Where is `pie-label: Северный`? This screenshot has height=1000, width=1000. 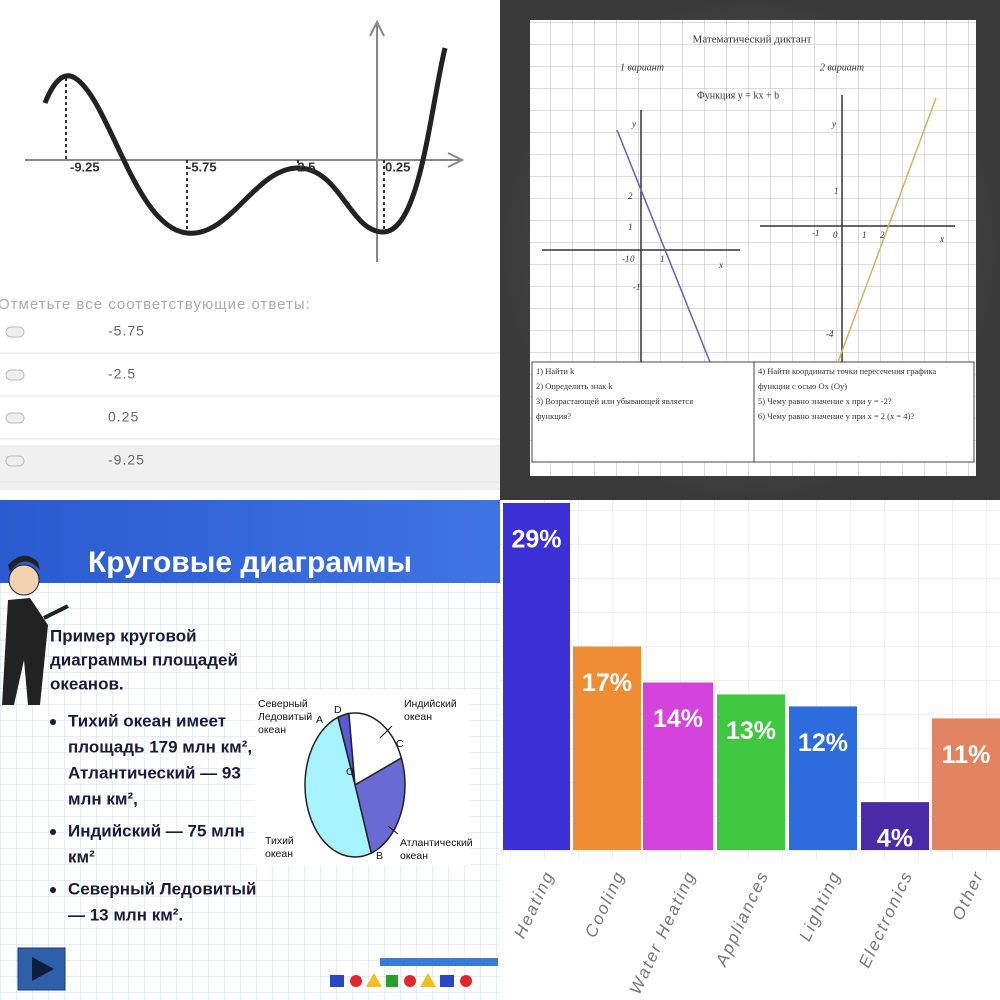 pie-label: Северный is located at coordinates (283, 704).